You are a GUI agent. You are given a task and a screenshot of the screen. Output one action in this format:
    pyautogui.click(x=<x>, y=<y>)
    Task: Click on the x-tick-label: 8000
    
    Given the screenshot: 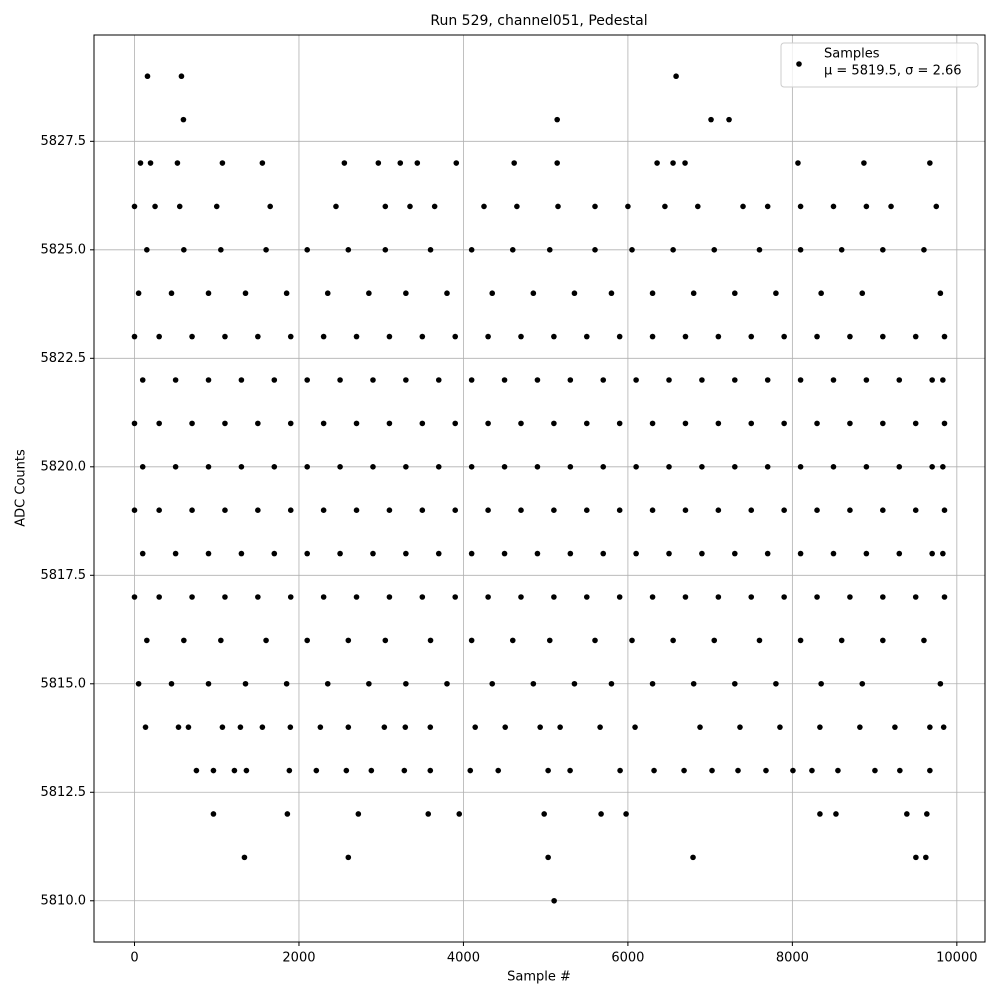 What is the action you would take?
    pyautogui.click(x=792, y=958)
    